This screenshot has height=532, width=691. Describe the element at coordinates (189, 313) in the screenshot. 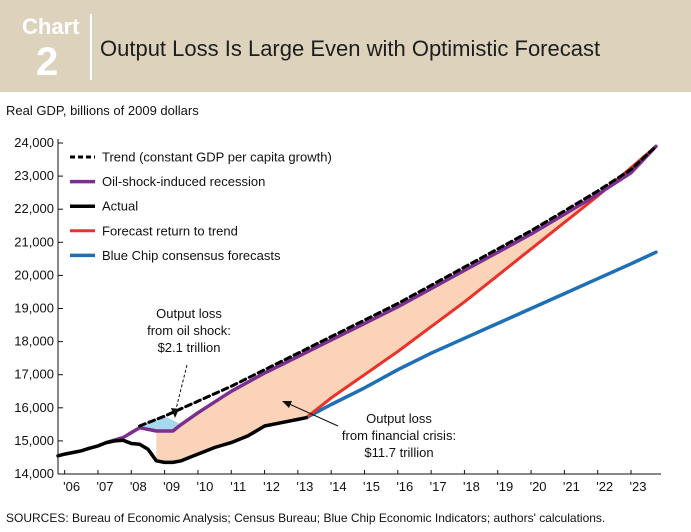

I see `oil-shock-annotation-line: Output loss` at that location.